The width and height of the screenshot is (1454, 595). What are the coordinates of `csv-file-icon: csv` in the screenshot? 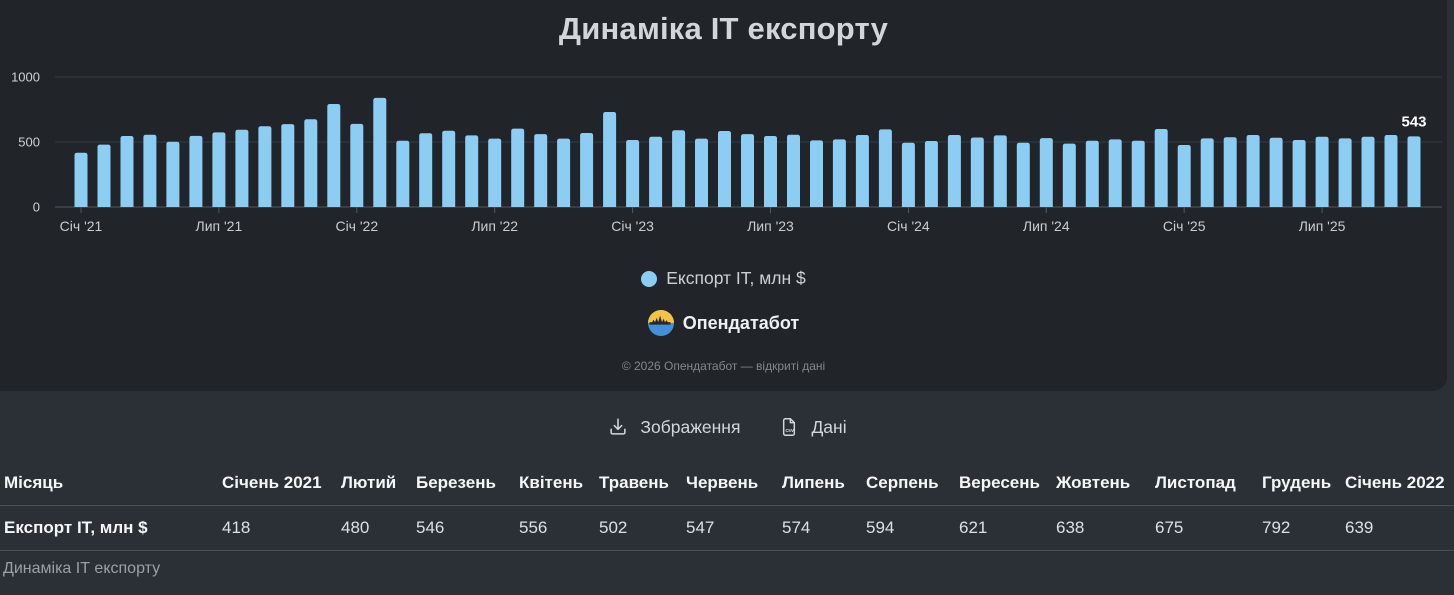 It's located at (789, 427).